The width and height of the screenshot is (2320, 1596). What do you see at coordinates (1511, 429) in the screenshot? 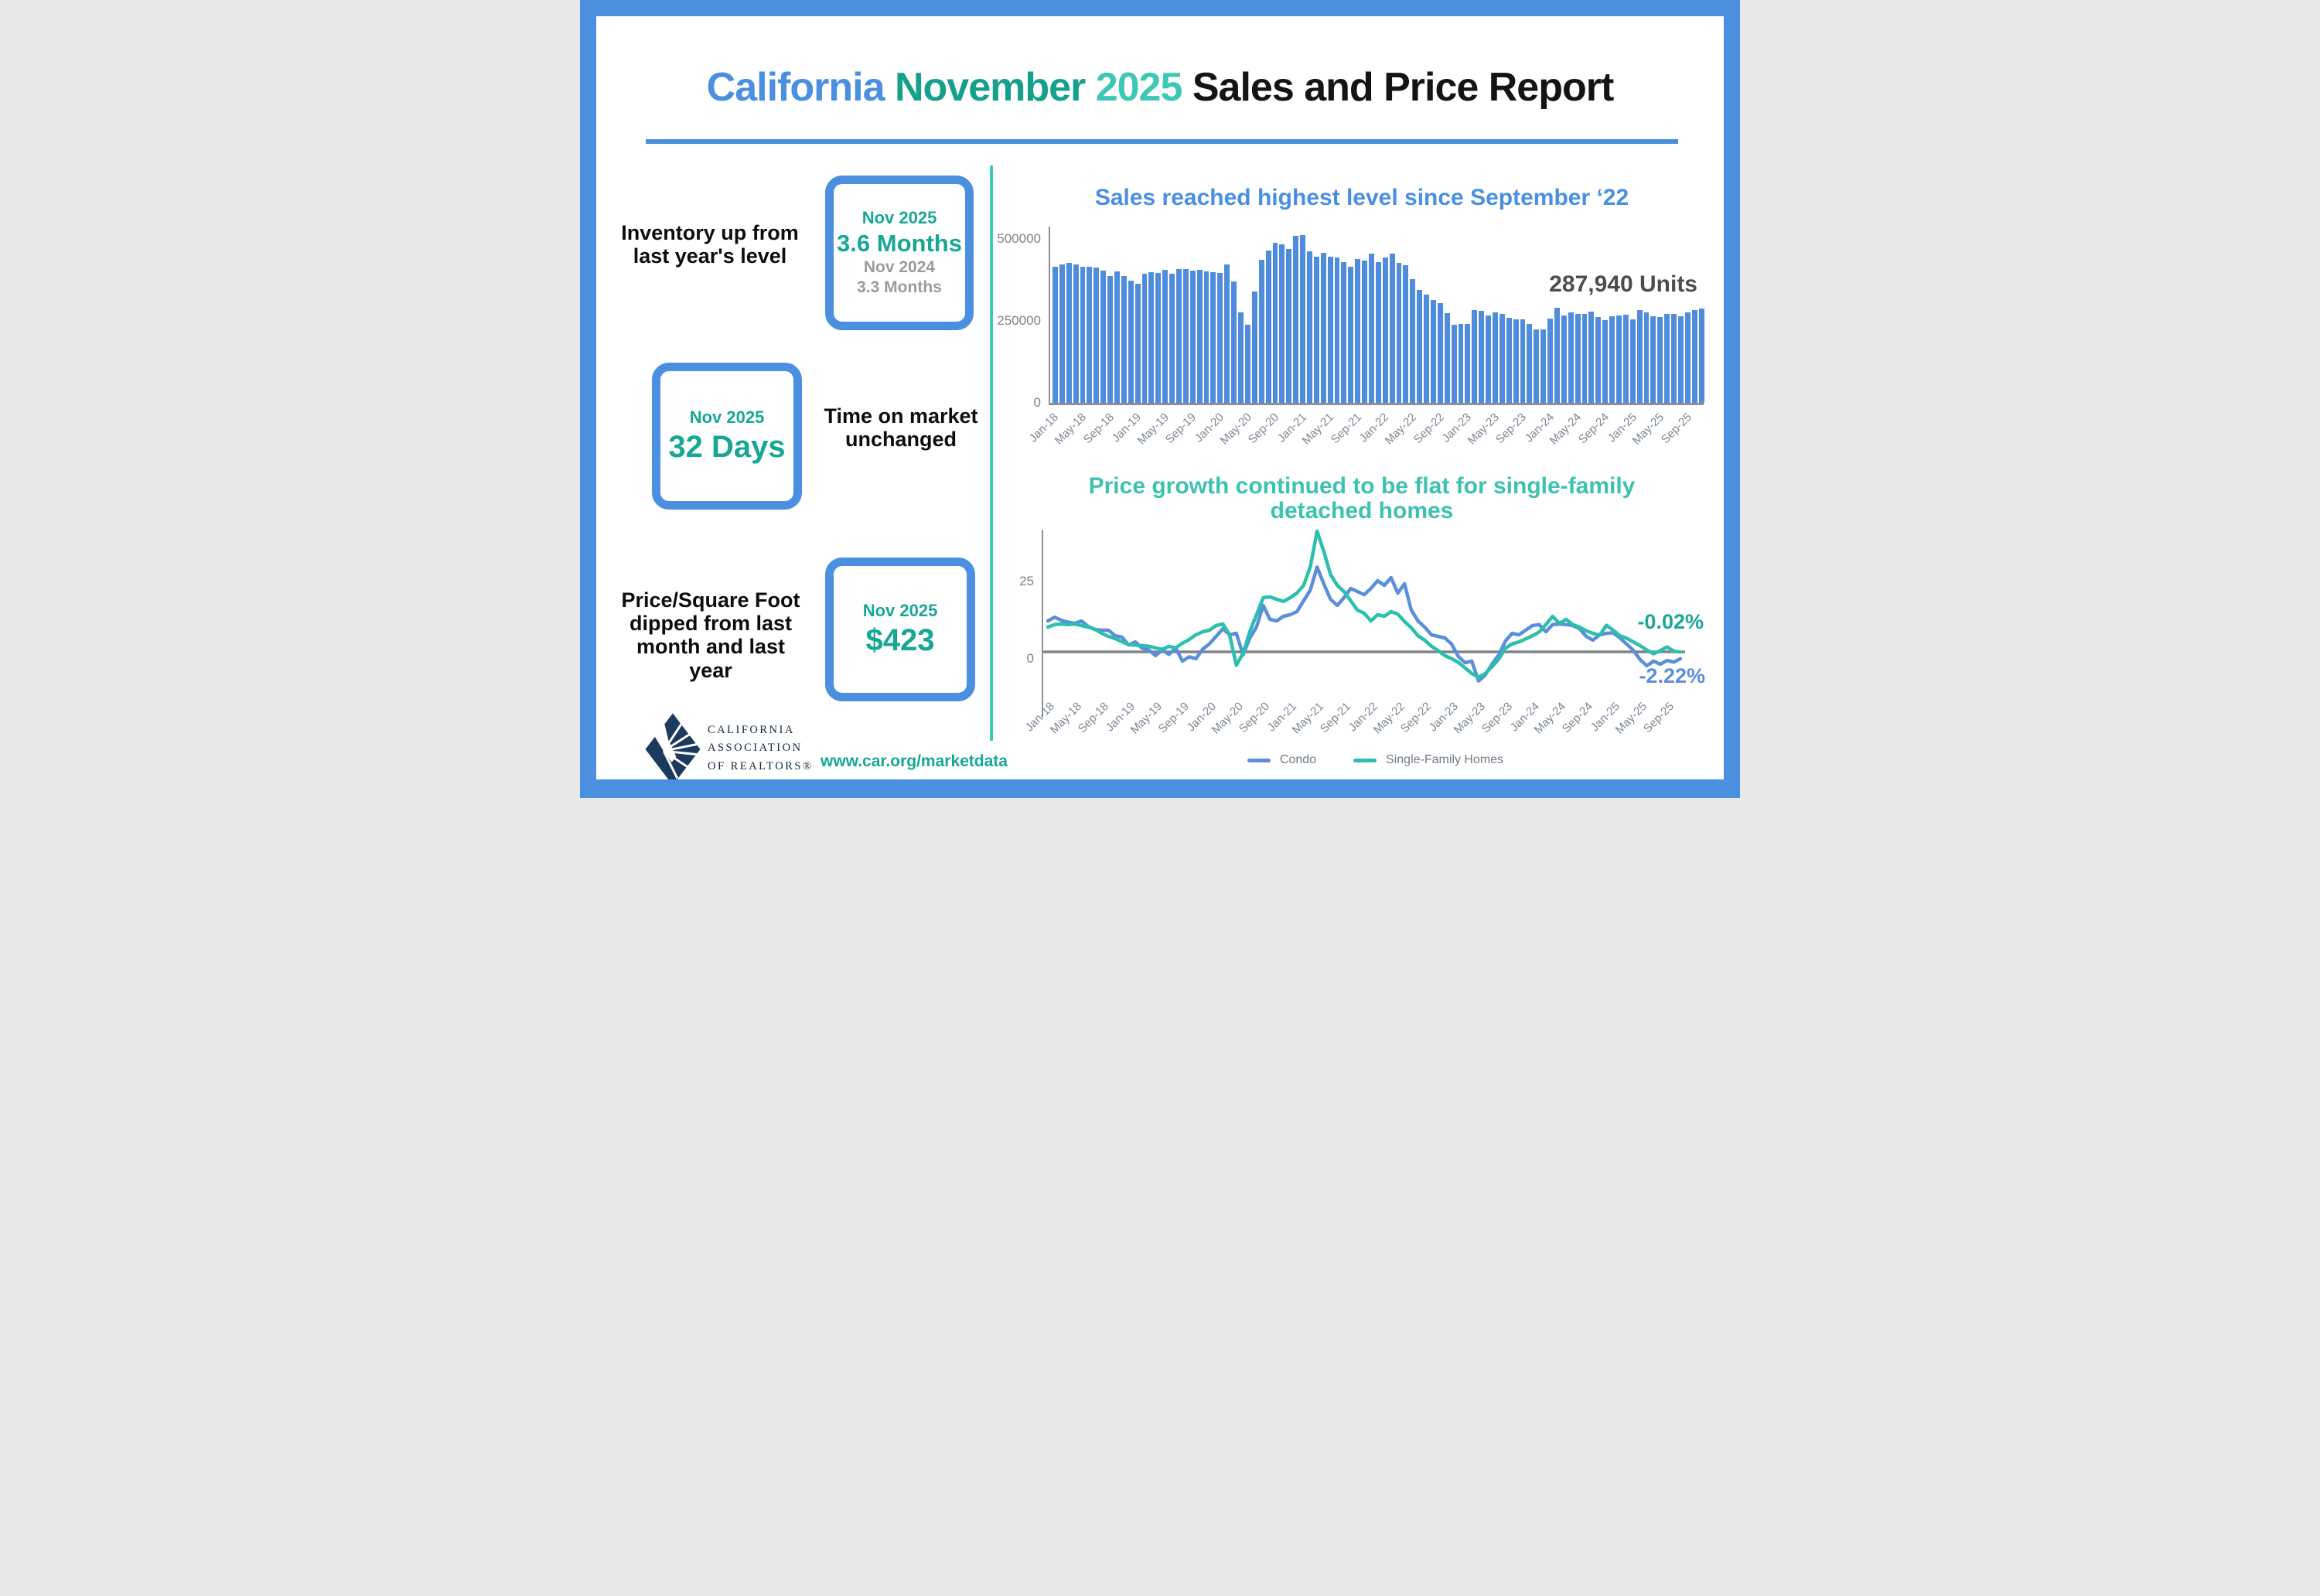
I see `sales-chart-x-tick: Sep-23` at bounding box center [1511, 429].